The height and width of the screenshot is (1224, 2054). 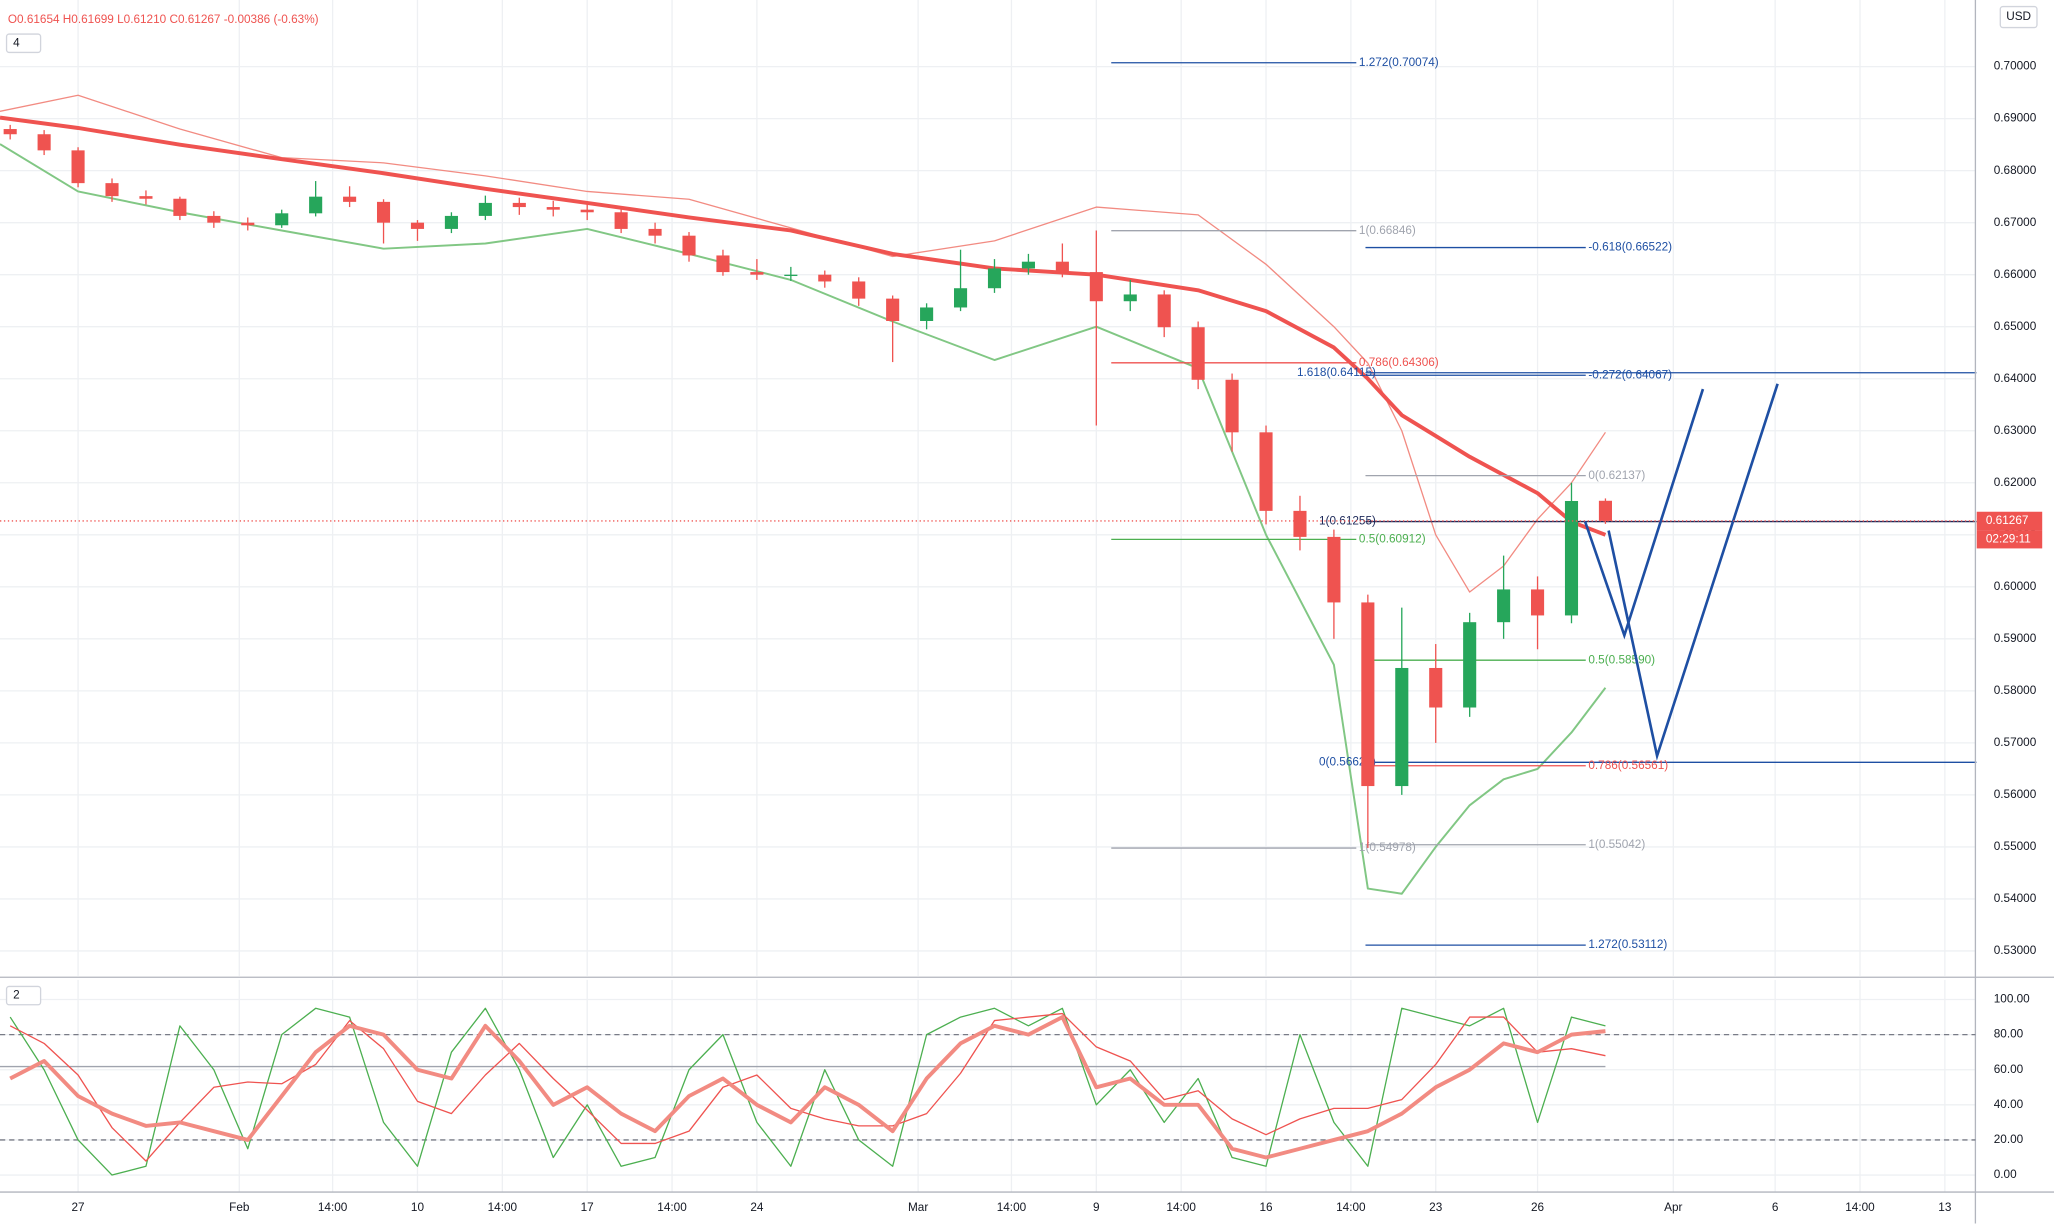 What do you see at coordinates (16, 42) in the screenshot?
I see `interval-label: 4` at bounding box center [16, 42].